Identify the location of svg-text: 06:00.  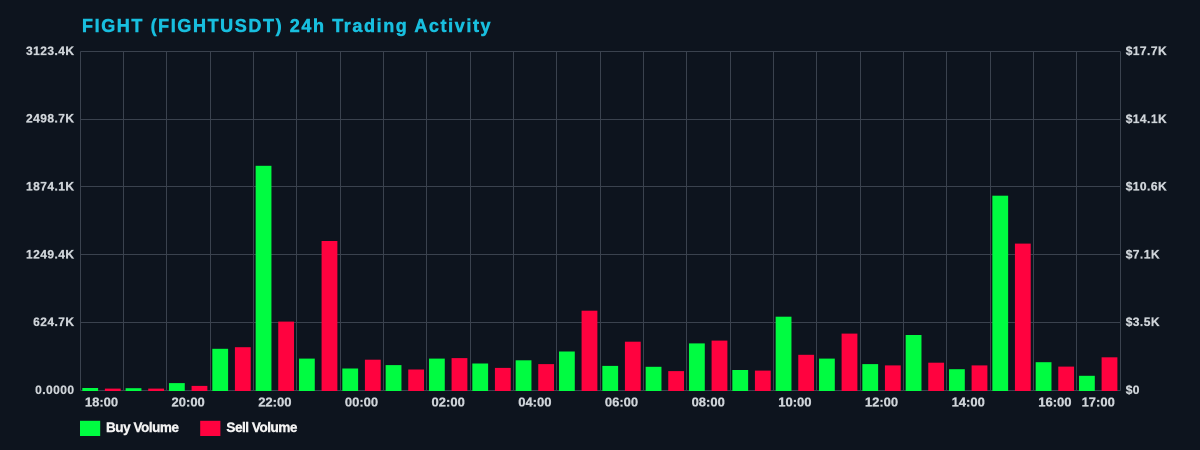
(621, 401).